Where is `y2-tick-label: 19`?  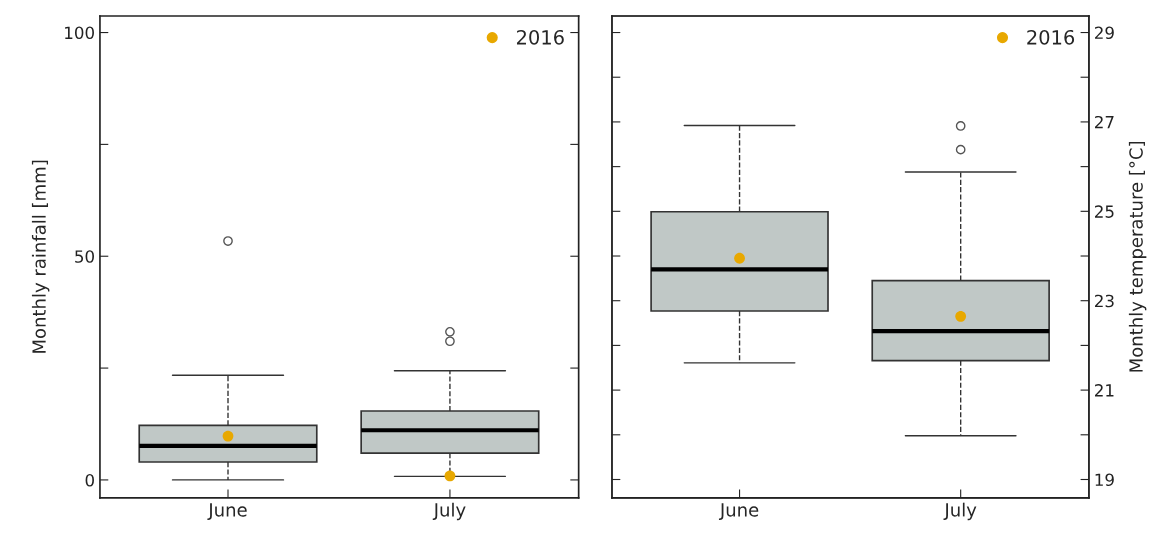
y2-tick-label: 19 is located at coordinates (1104, 480).